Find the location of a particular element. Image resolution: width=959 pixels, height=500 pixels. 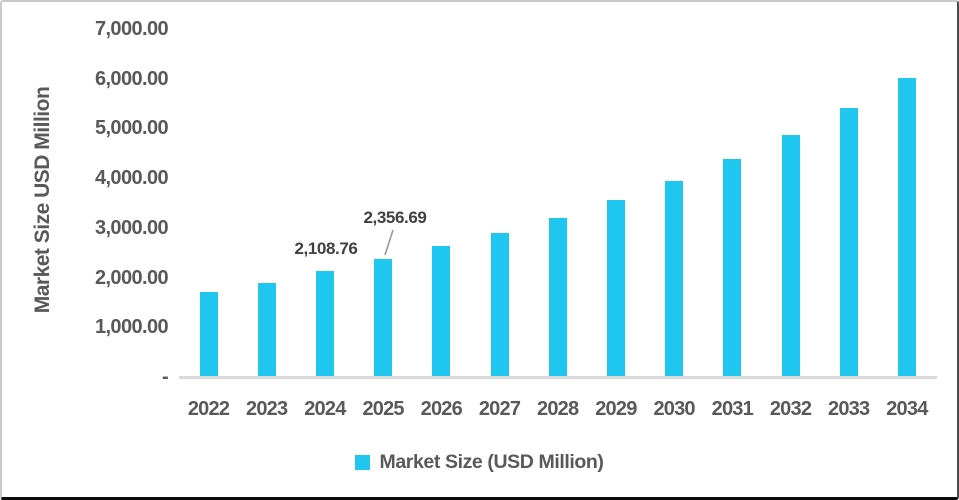

legend-label: Market Size (USD Million) is located at coordinates (491, 462).